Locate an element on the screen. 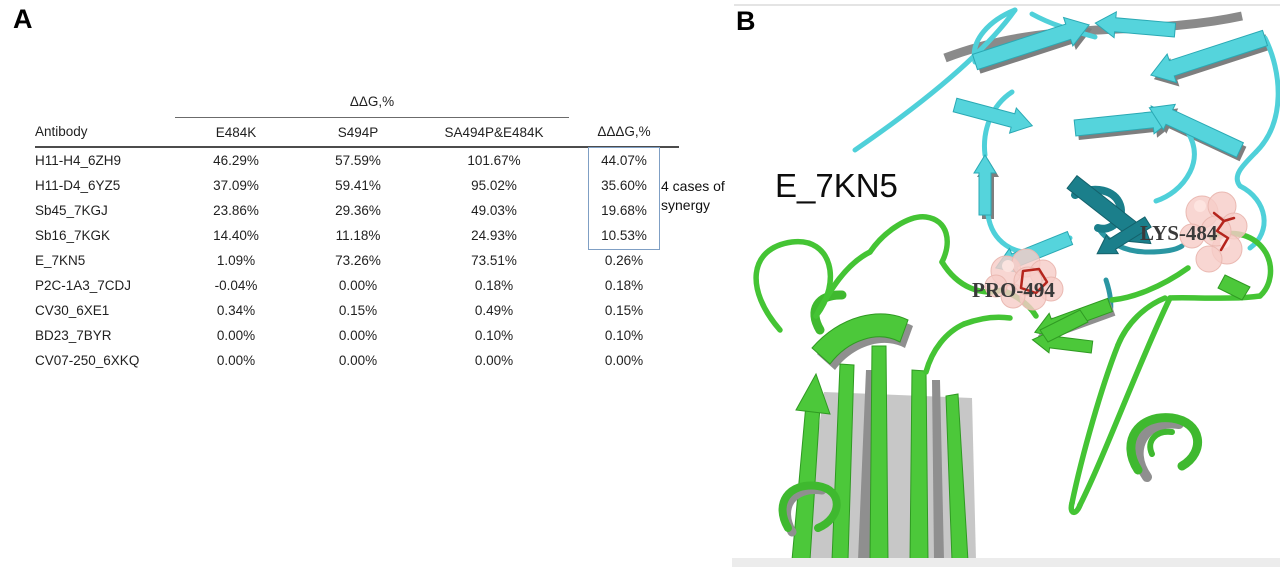 Image resolution: width=1280 pixels, height=567 pixels. antibody-name-cell: Sb16_7KGK is located at coordinates (73, 235).